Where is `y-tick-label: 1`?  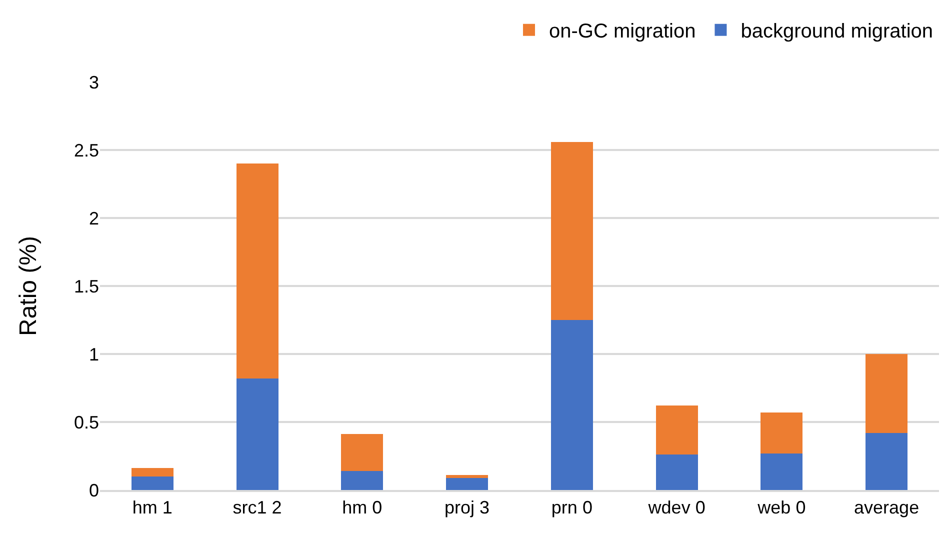
y-tick-label: 1 is located at coordinates (93, 354).